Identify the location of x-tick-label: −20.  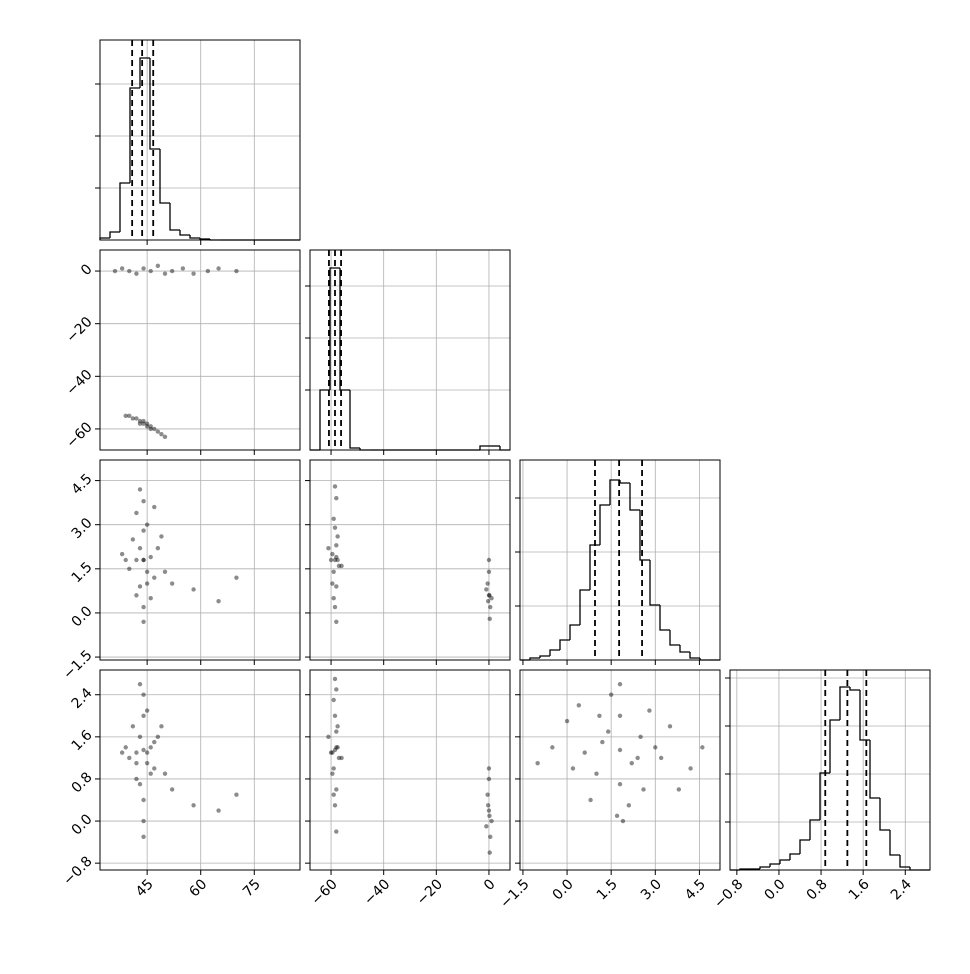
(430, 892).